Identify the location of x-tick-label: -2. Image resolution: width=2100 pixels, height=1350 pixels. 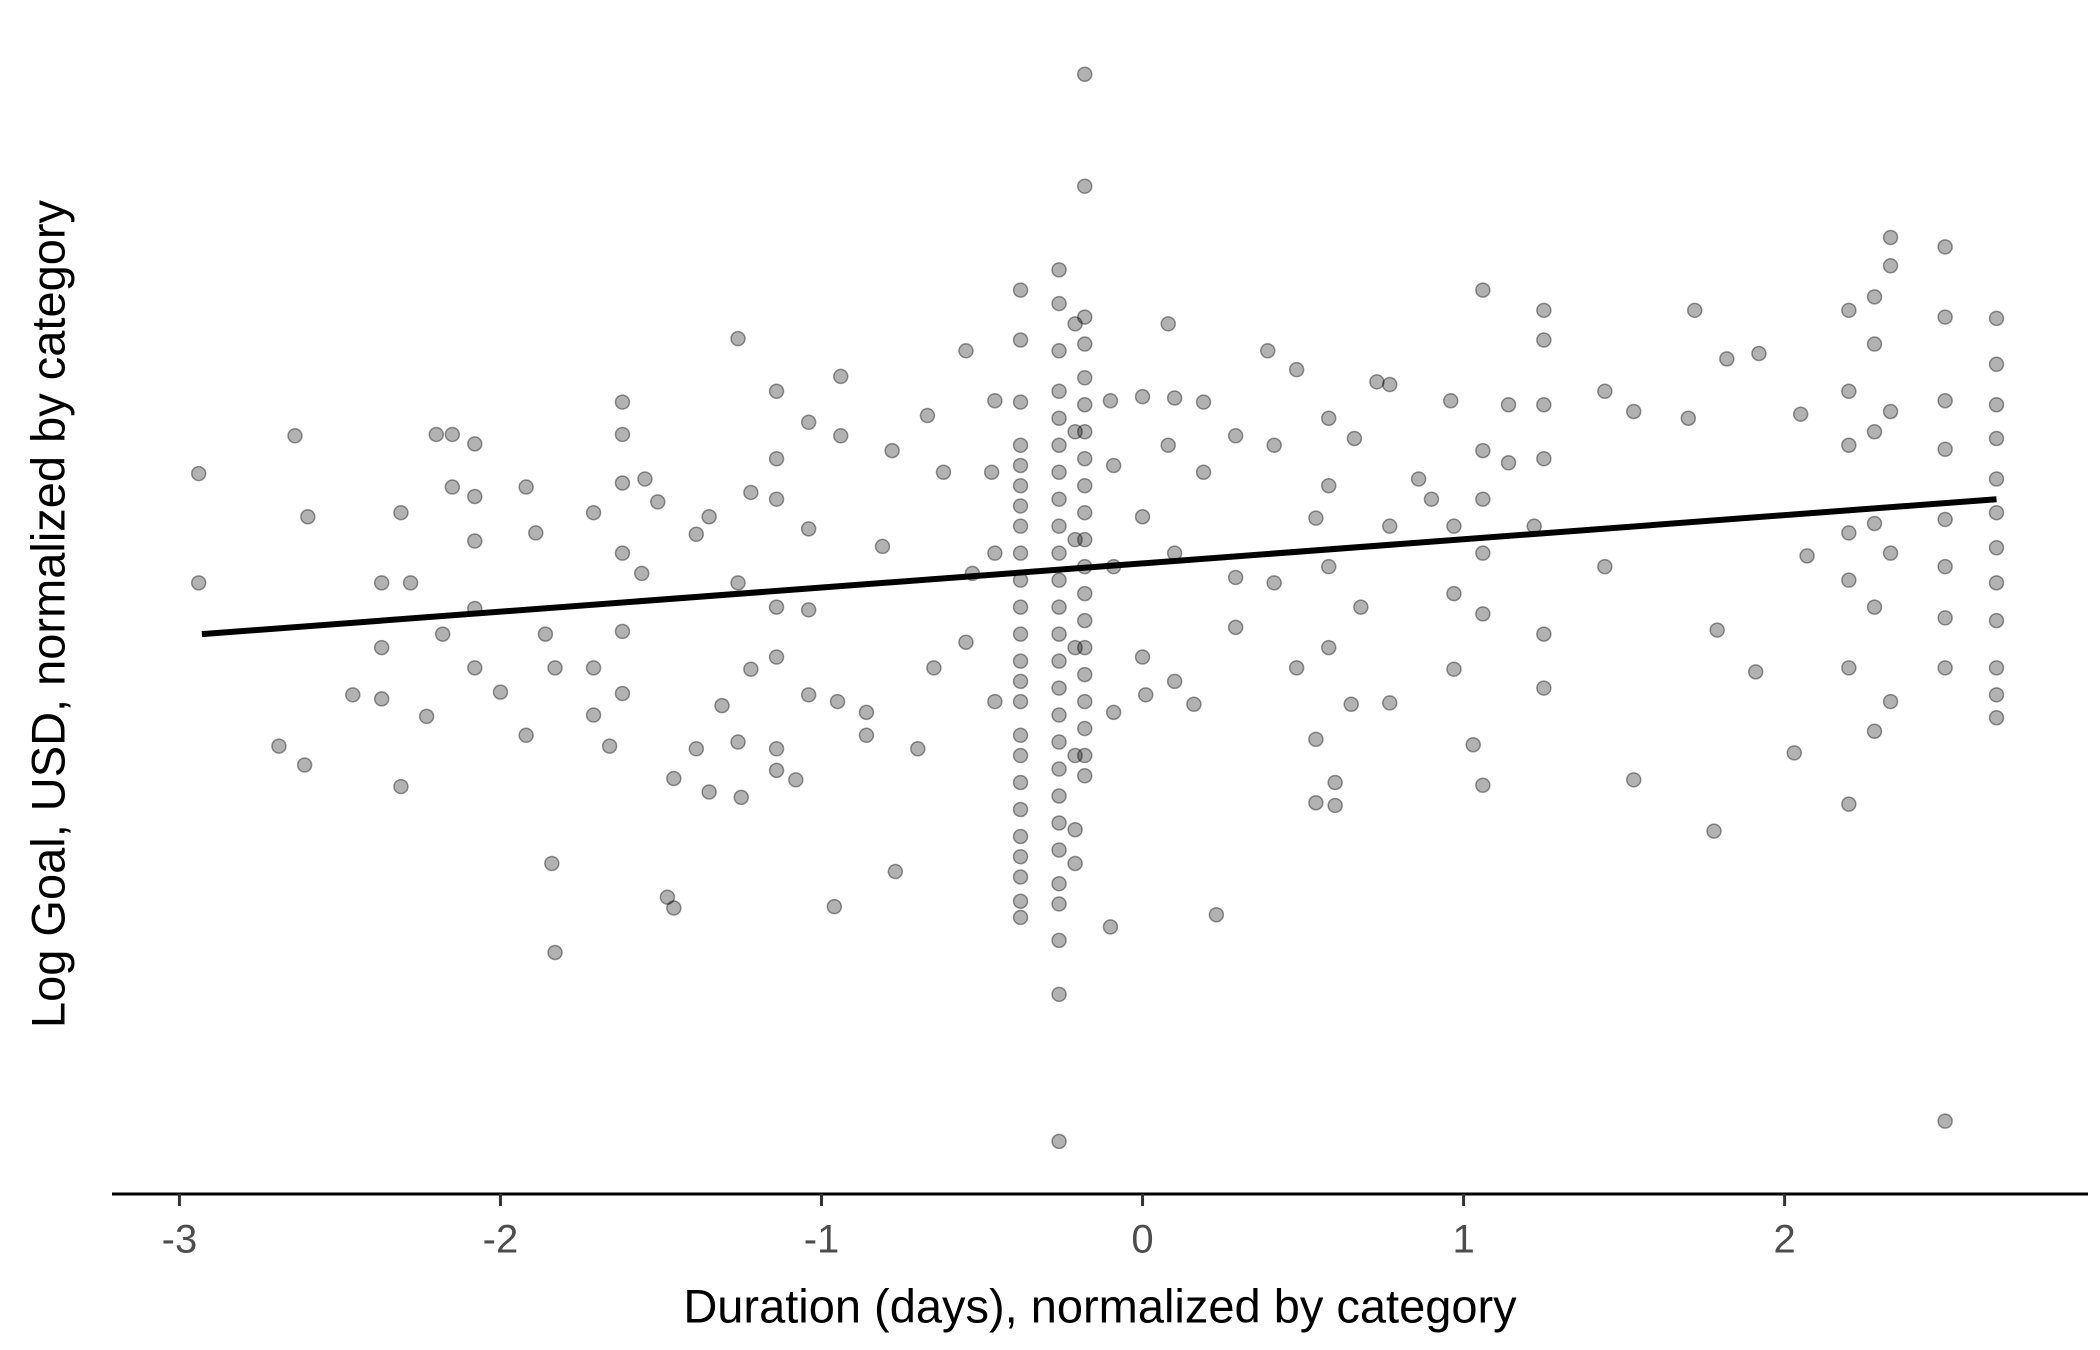
(501, 1240).